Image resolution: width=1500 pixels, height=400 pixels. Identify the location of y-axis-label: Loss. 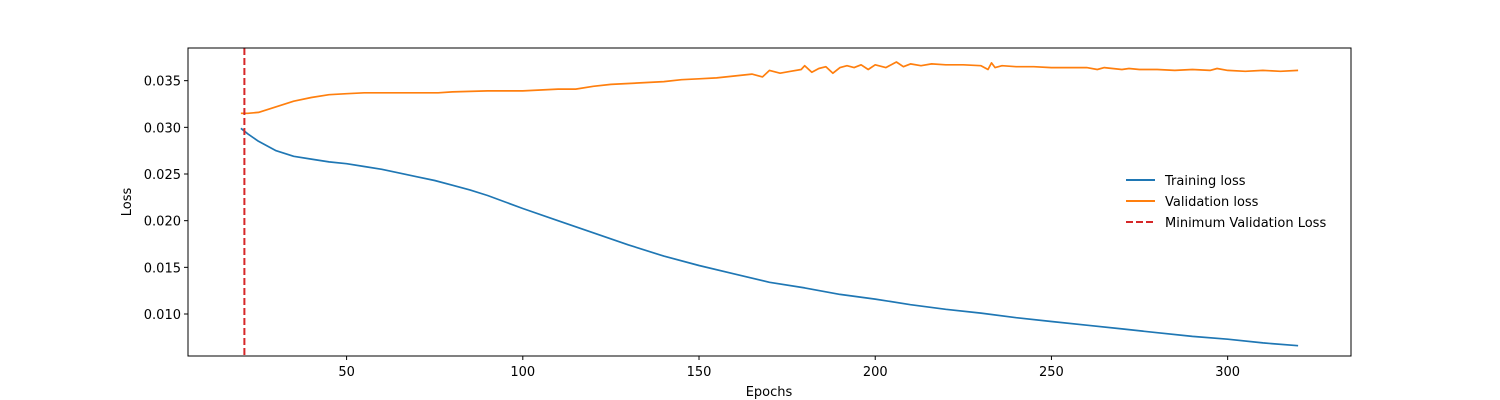
(127, 202).